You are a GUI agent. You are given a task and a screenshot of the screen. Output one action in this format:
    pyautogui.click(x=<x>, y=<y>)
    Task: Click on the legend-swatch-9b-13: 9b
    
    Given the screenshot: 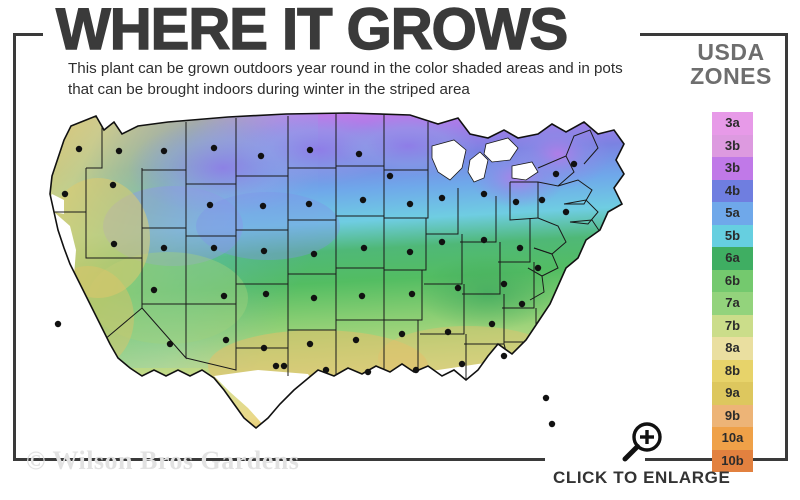 What is the action you would take?
    pyautogui.click(x=732, y=415)
    